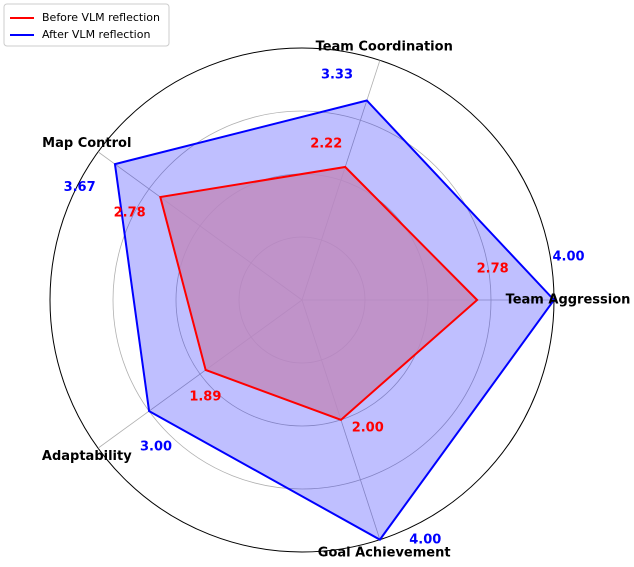  What do you see at coordinates (86, 25) in the screenshot?
I see `legend-box` at bounding box center [86, 25].